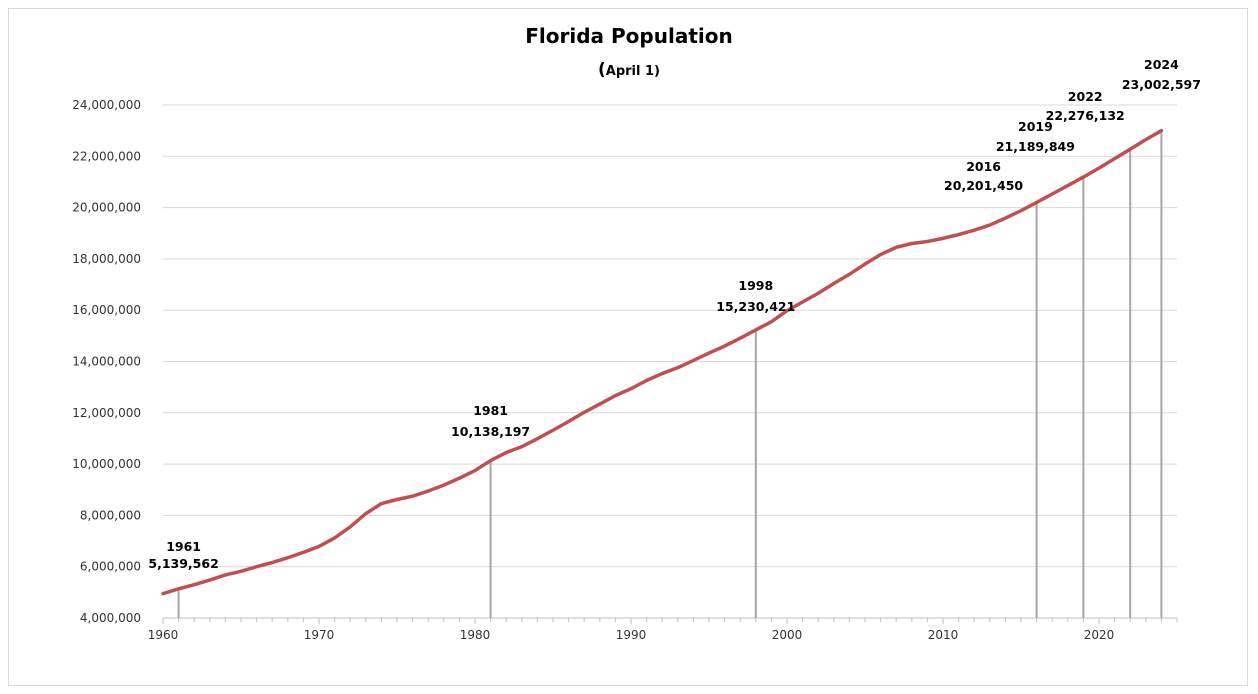  Describe the element at coordinates (755, 285) in the screenshot. I see `annotation-year-1998: 1998` at that location.